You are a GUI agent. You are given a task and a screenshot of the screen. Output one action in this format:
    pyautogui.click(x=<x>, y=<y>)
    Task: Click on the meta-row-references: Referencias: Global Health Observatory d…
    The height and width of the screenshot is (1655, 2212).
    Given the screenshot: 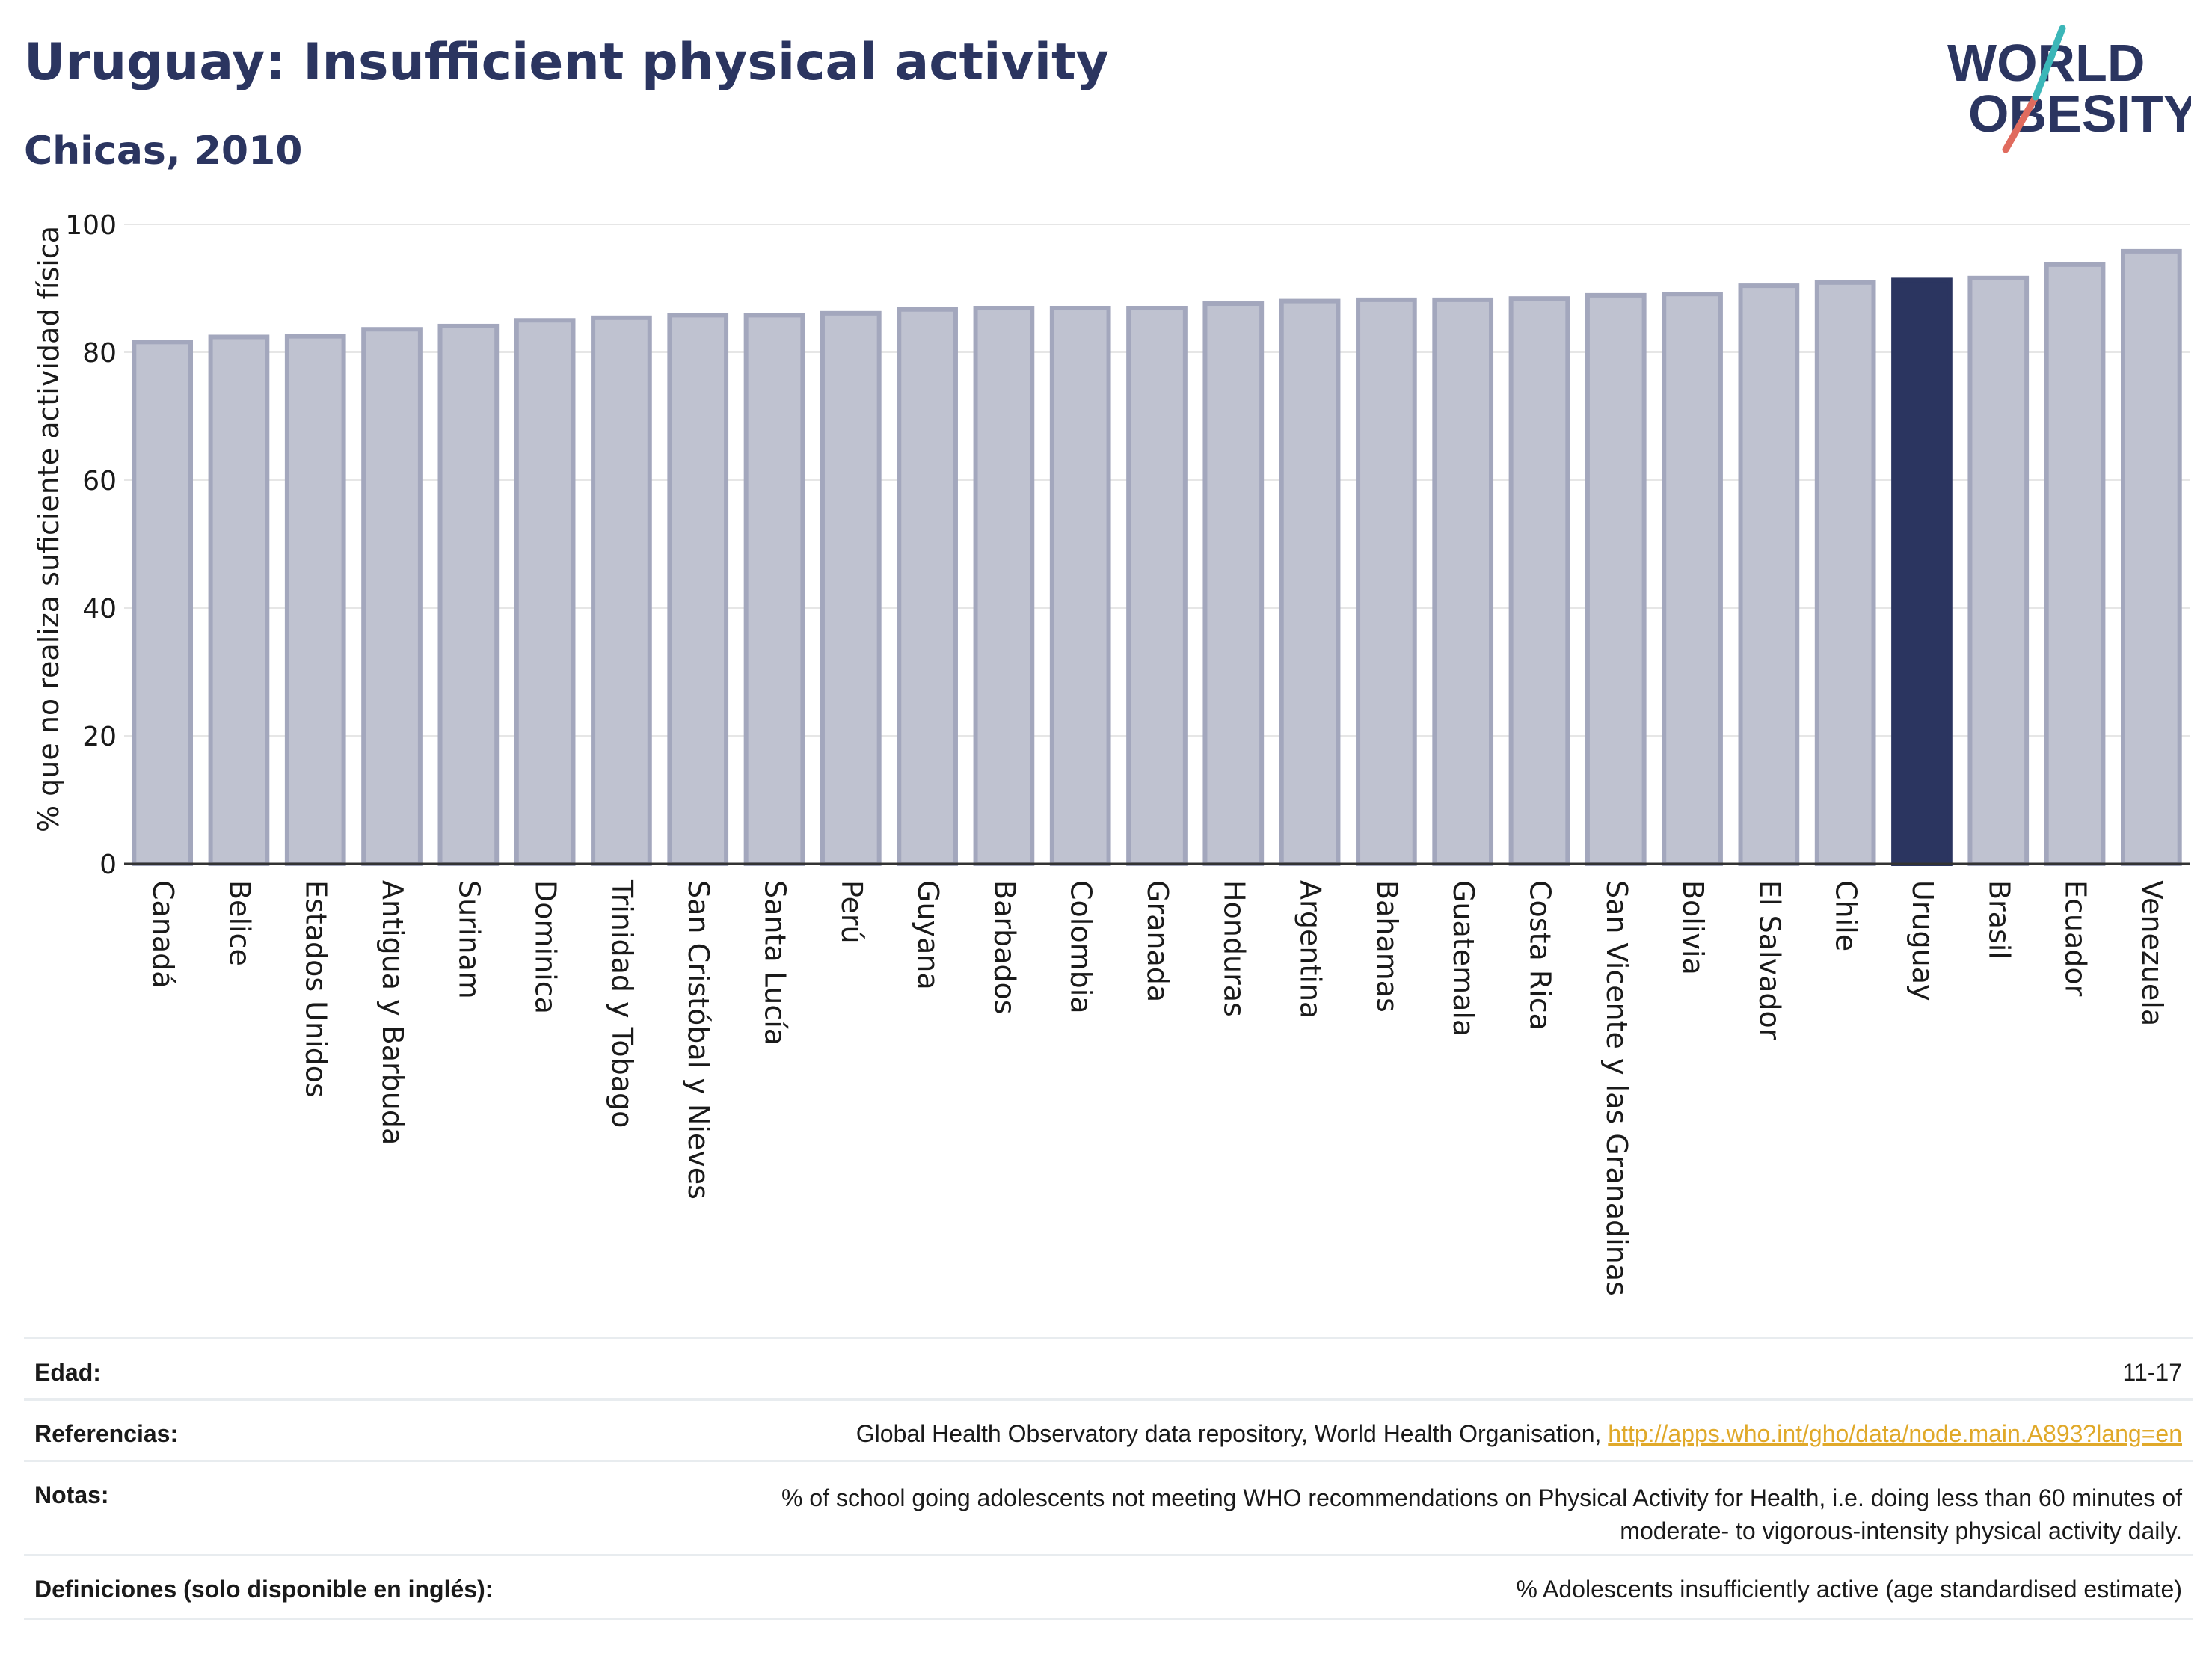 What is the action you would take?
    pyautogui.click(x=1108, y=1430)
    